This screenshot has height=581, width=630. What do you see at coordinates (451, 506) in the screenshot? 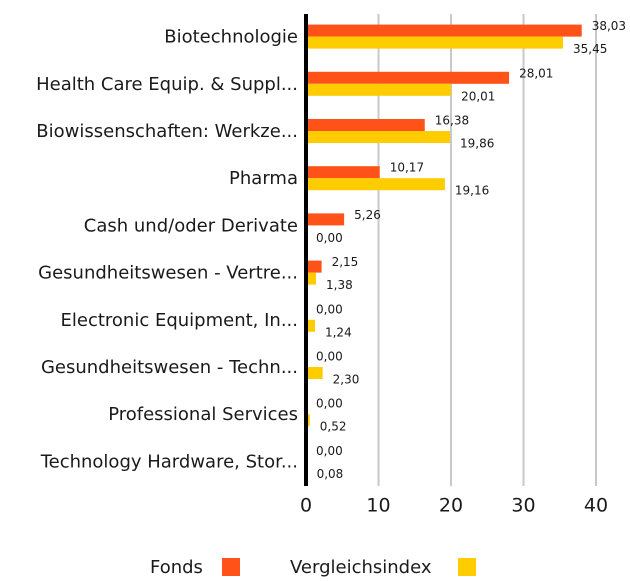
I see `x-tick-label: 20` at bounding box center [451, 506].